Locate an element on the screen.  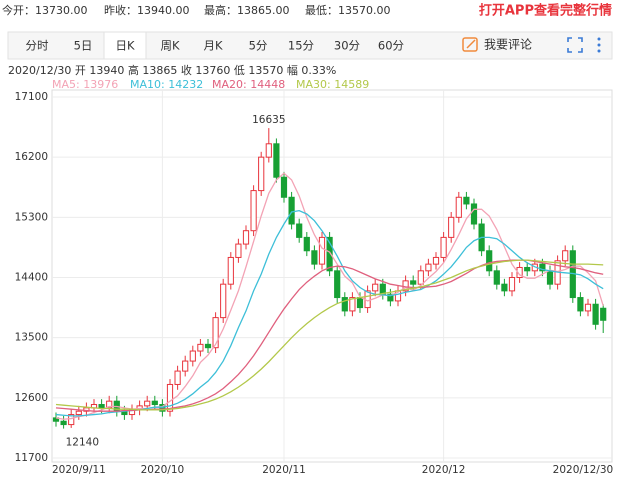
tab: 60分 is located at coordinates (391, 46).